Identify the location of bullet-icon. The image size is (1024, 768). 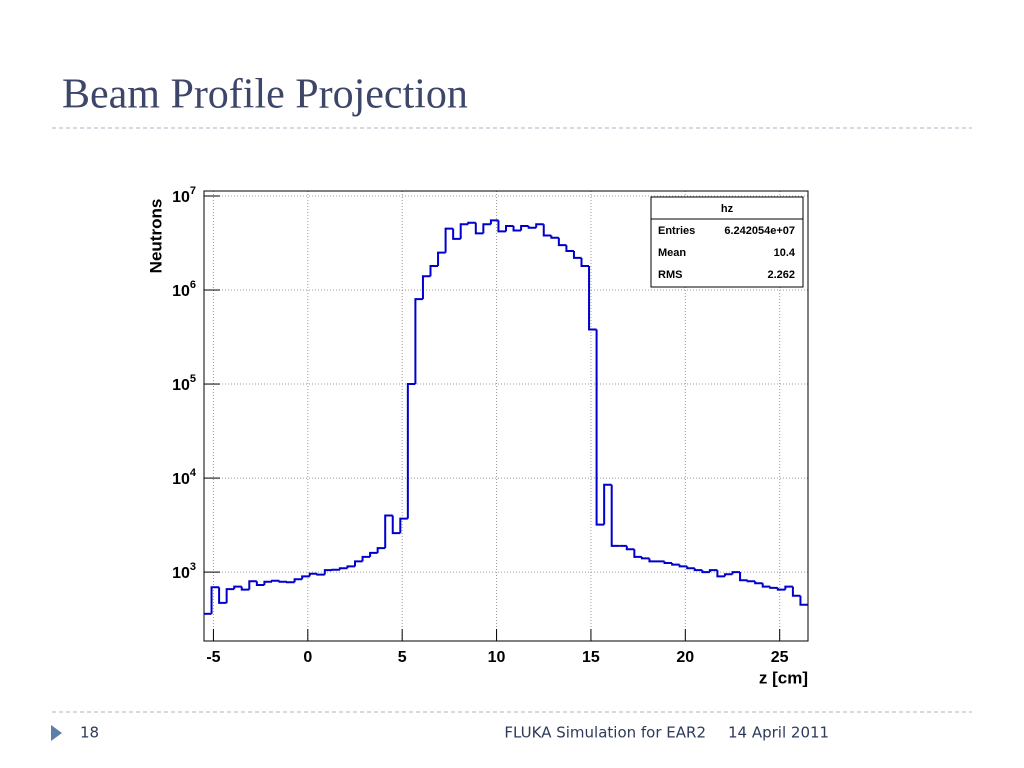
(56, 733).